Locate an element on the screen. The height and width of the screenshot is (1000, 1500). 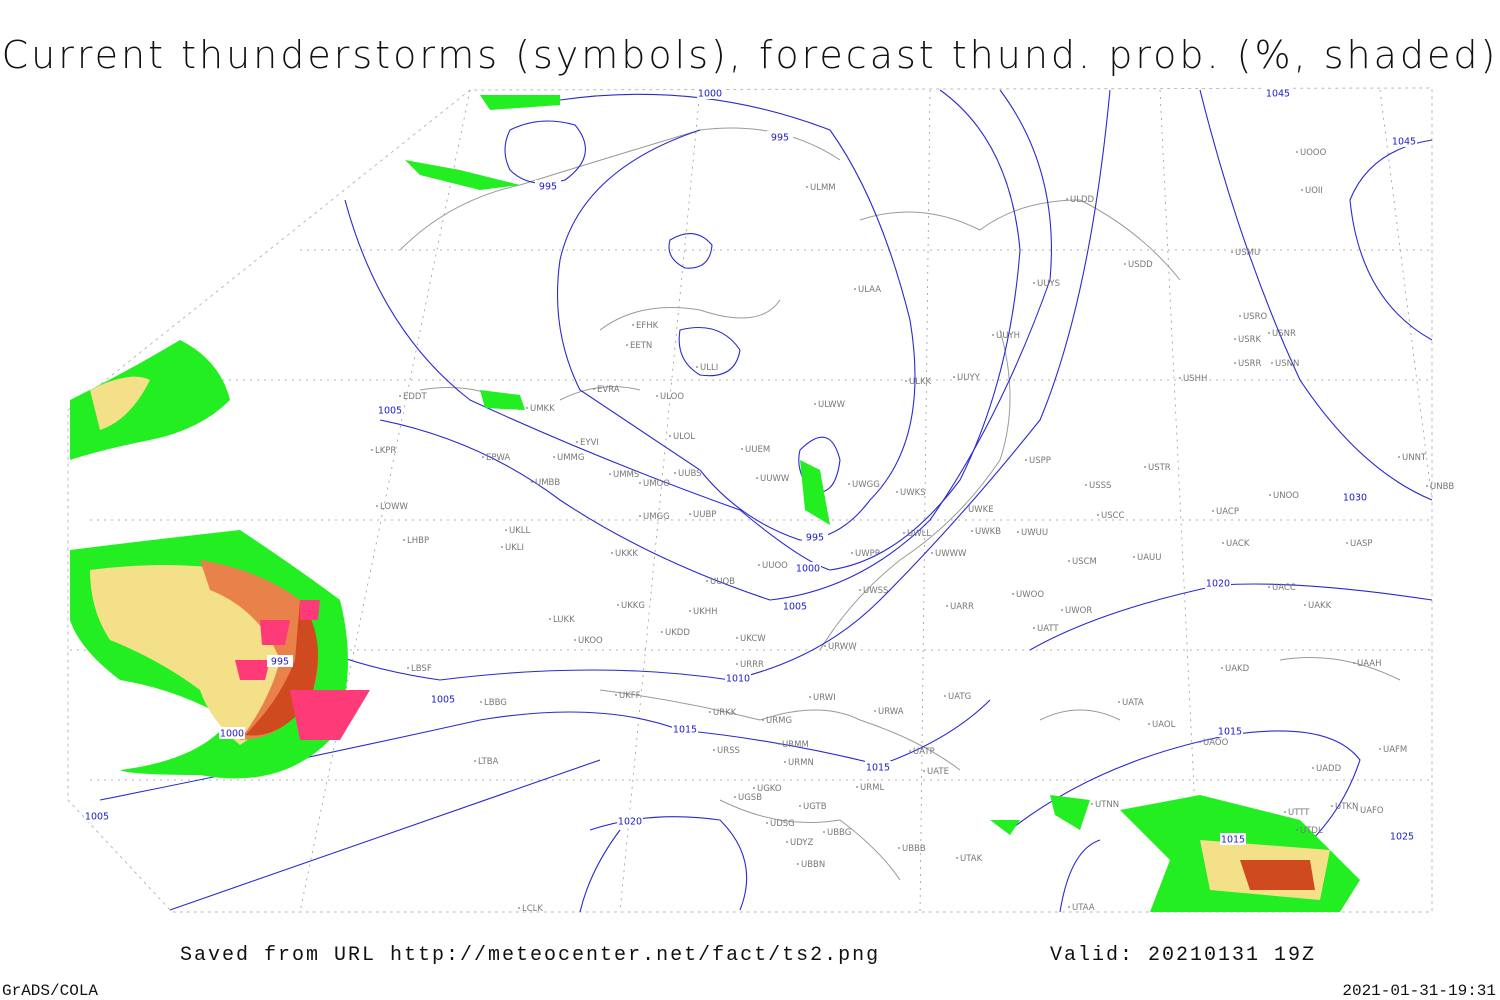
station-label: EDDT is located at coordinates (415, 397).